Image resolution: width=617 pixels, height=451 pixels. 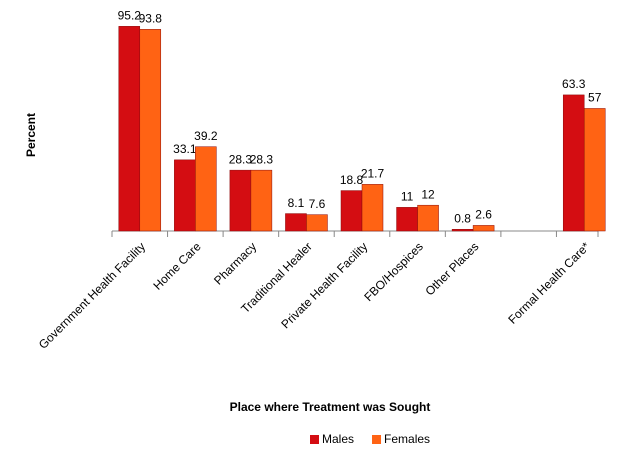 I want to click on value-label: 21.7, so click(x=373, y=174).